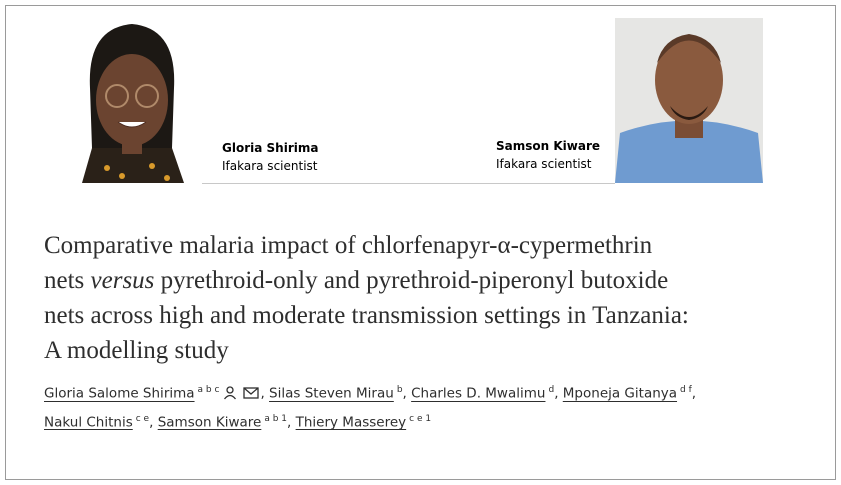 The height and width of the screenshot is (485, 841). I want to click on divider, so click(408, 183).